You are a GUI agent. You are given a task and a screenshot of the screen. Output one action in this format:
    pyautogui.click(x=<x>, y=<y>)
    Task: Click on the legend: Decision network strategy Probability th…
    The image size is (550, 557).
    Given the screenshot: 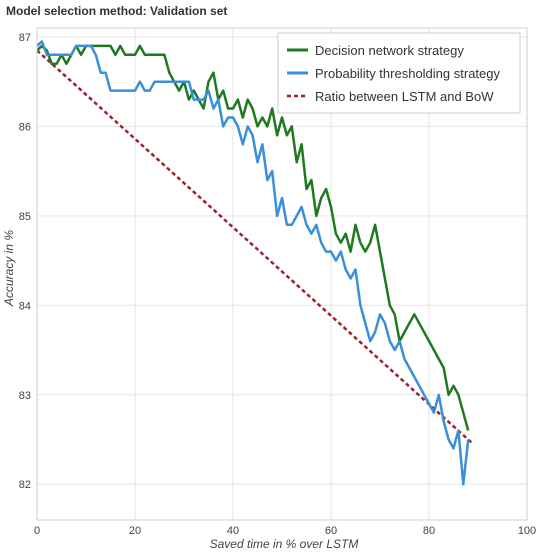 What is the action you would take?
    pyautogui.click(x=399, y=73)
    